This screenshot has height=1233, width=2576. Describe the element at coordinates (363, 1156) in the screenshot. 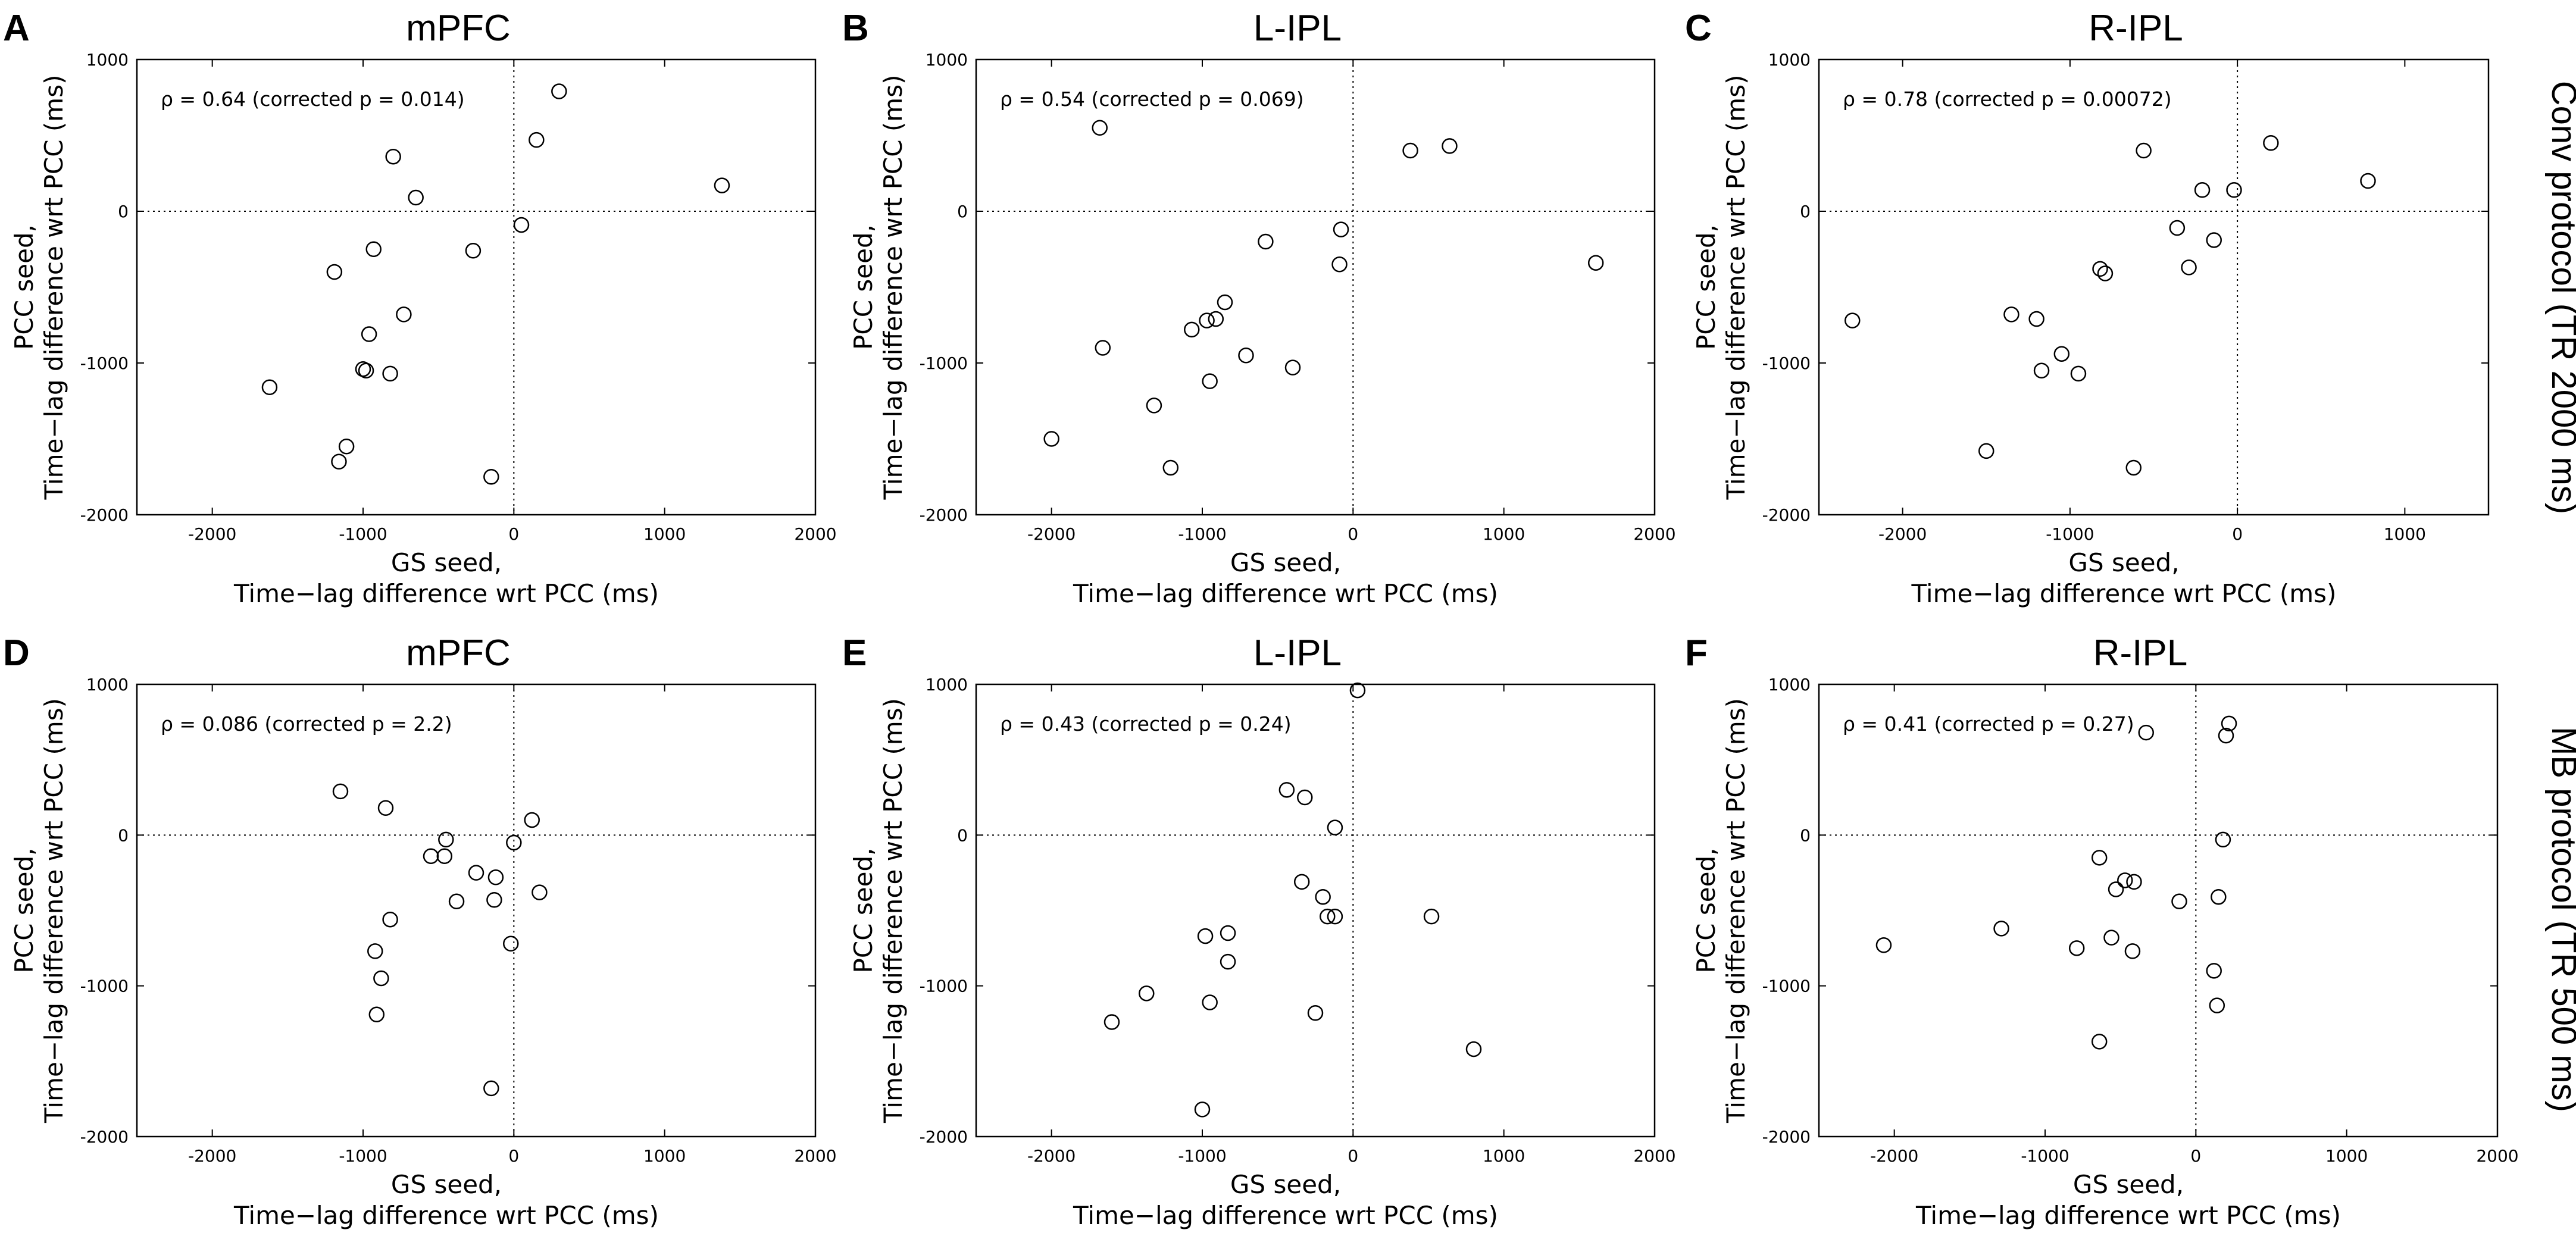

I see `panel-d-x-tick-label: -1000` at that location.